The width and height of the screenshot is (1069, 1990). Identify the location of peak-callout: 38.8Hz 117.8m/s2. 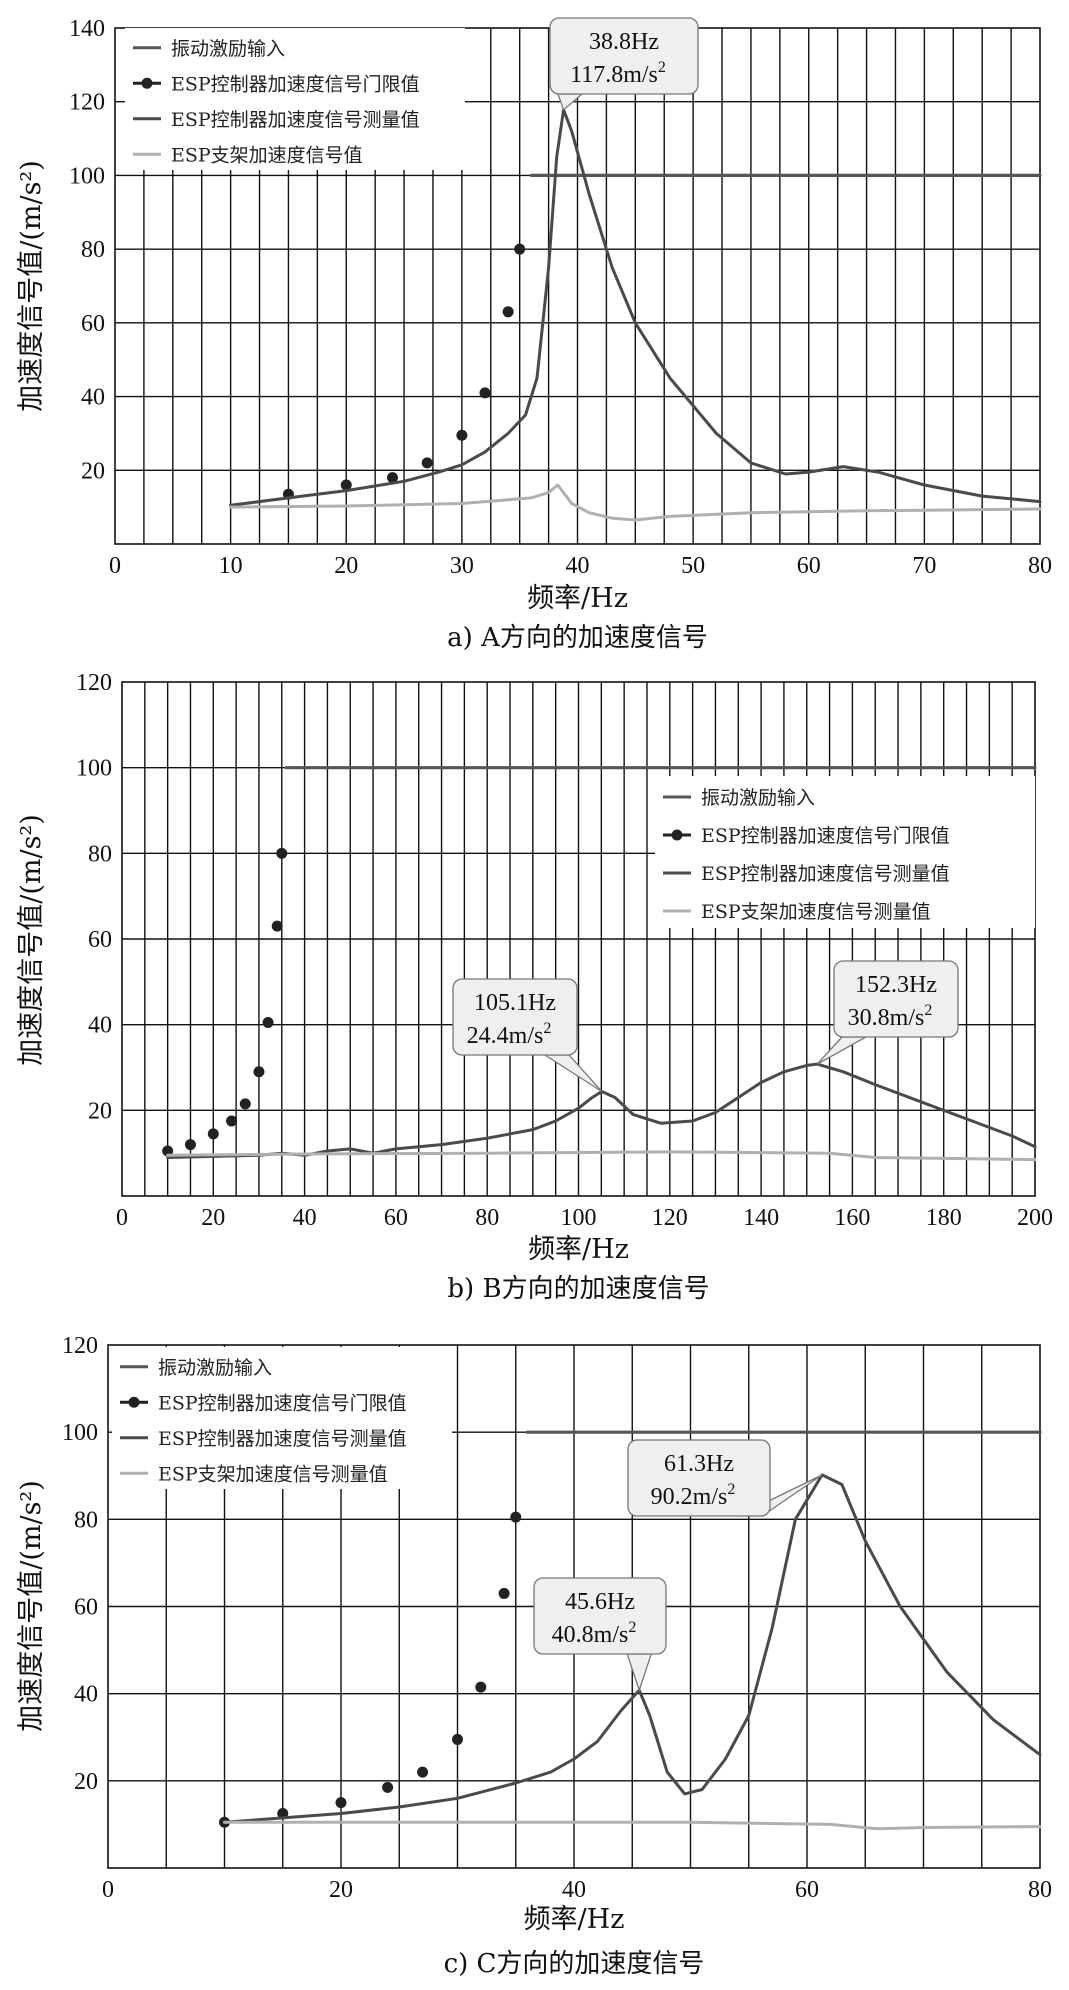
(624, 64).